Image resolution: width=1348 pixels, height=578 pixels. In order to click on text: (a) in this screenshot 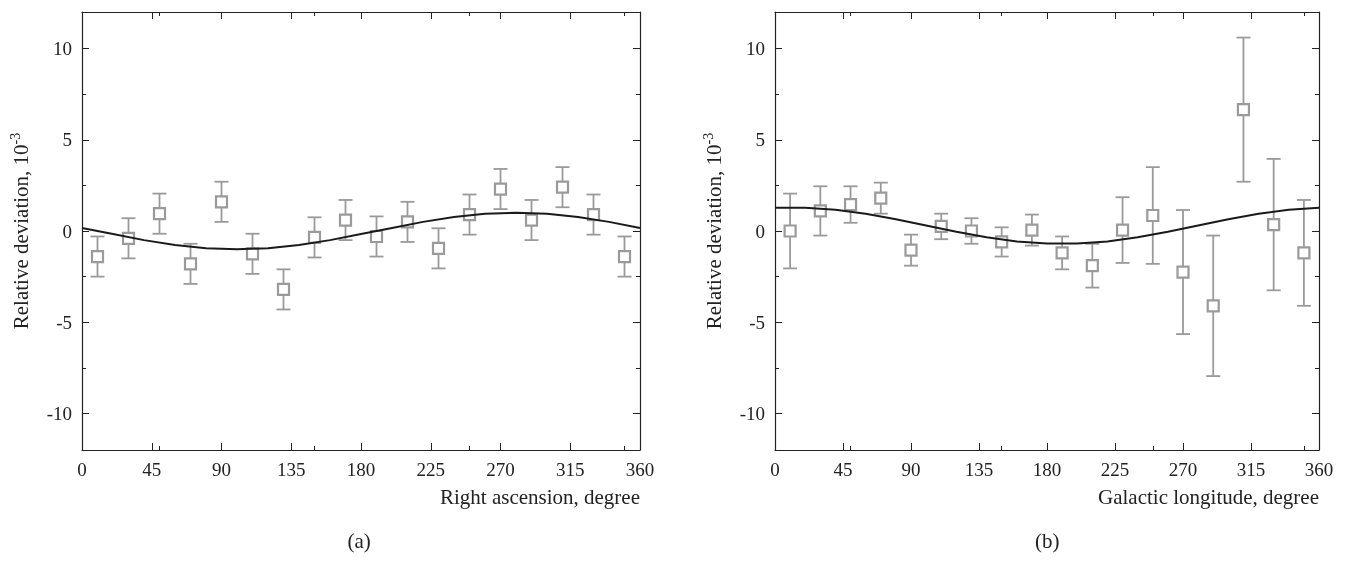, I will do `click(359, 540)`.